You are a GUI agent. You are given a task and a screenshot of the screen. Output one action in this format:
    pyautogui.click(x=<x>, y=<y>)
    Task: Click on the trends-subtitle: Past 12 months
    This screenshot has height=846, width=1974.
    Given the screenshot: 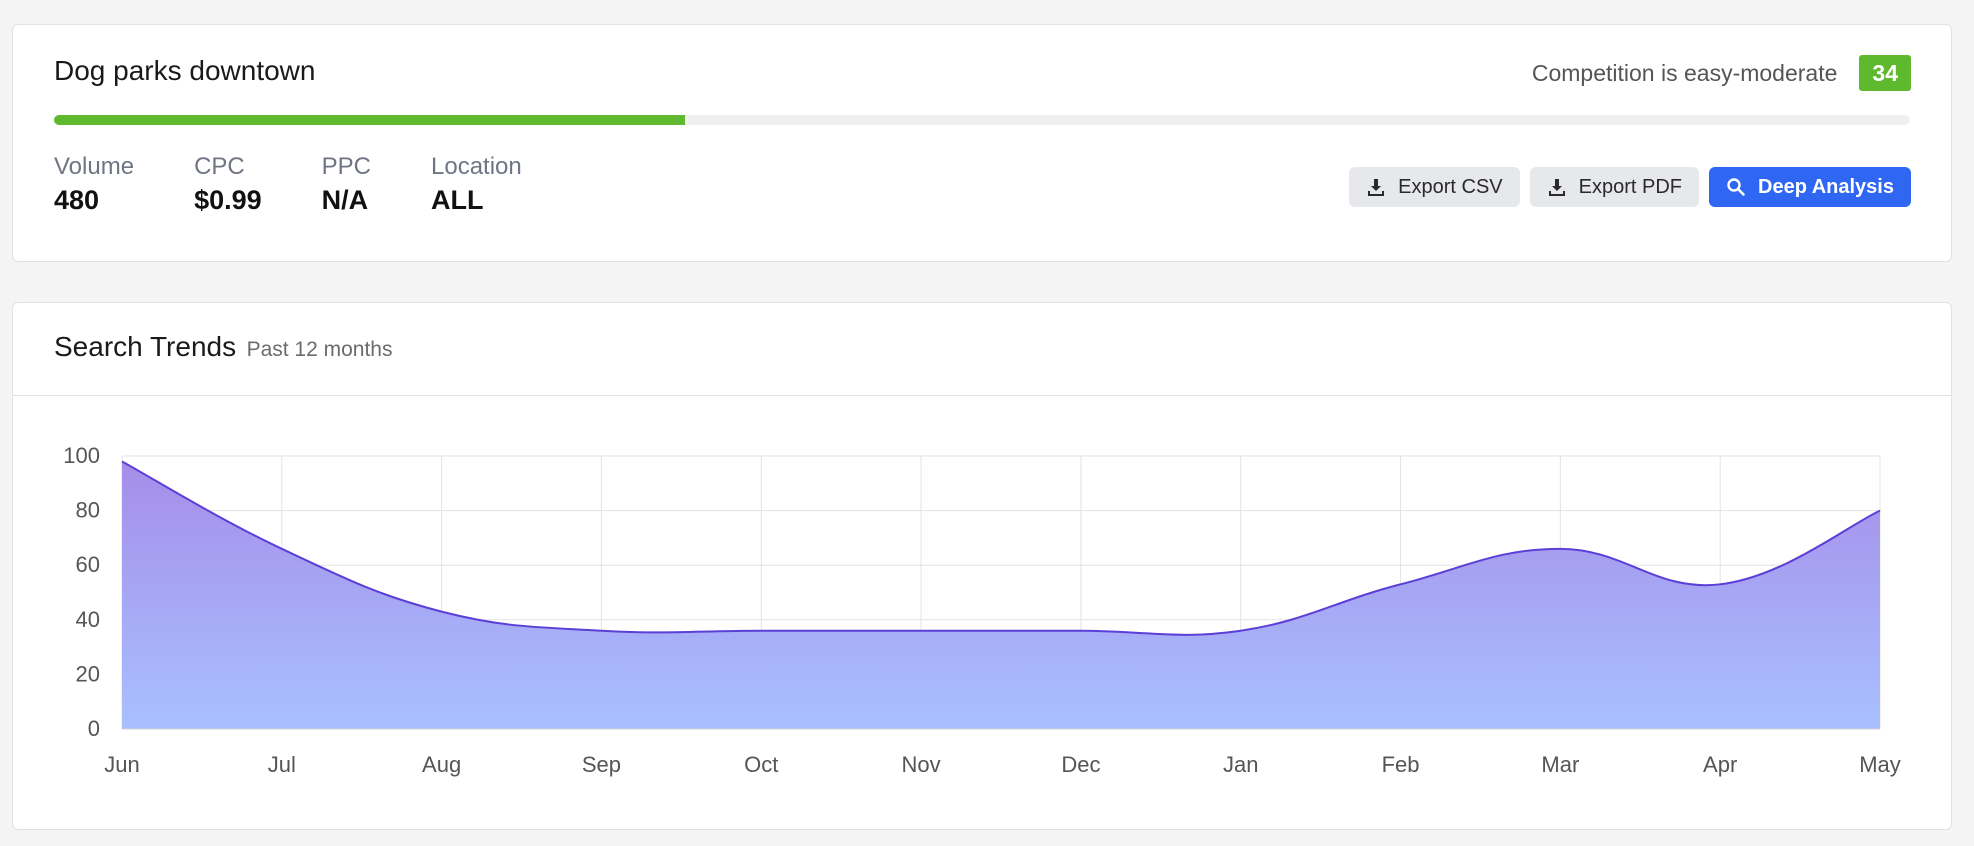 What is the action you would take?
    pyautogui.click(x=319, y=349)
    